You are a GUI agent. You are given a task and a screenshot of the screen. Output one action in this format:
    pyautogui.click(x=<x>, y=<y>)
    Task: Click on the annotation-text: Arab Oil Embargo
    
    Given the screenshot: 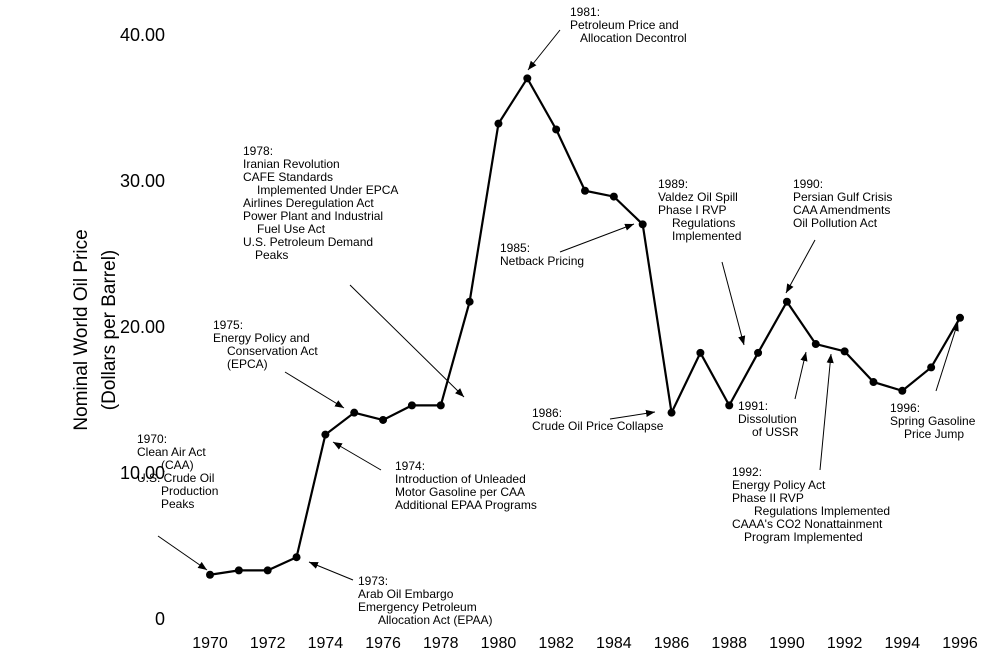 What is the action you would take?
    pyautogui.click(x=406, y=594)
    